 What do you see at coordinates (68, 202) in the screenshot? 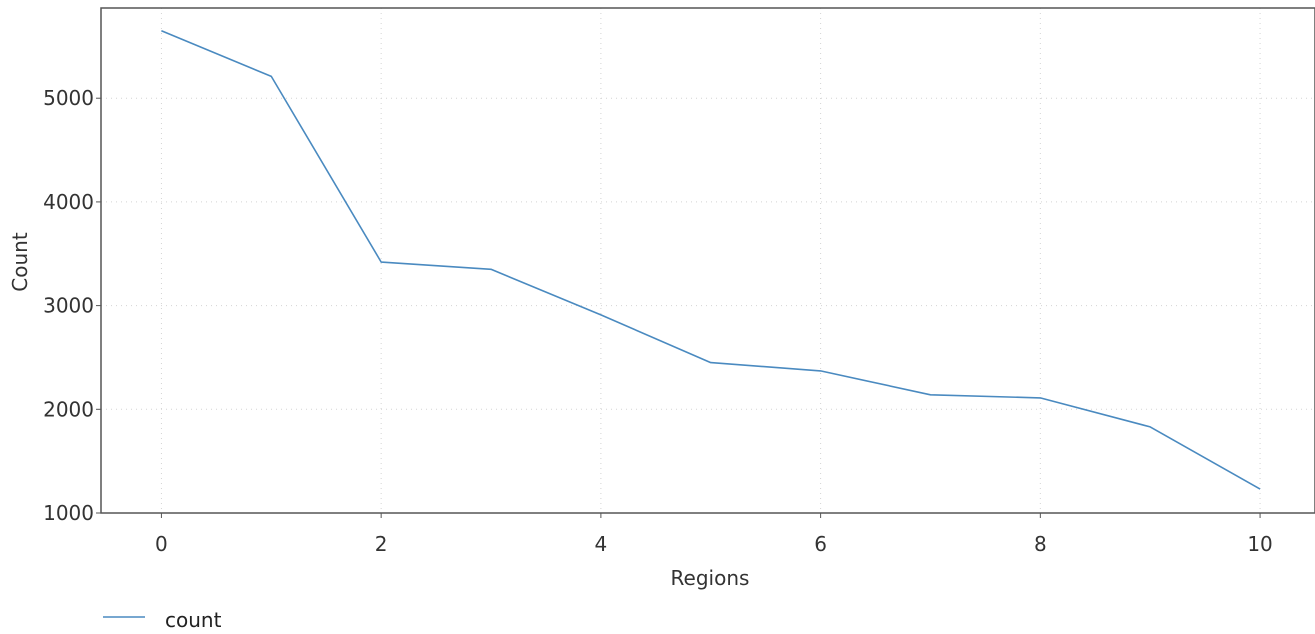
I see `y-tick-label: 4000` at bounding box center [68, 202].